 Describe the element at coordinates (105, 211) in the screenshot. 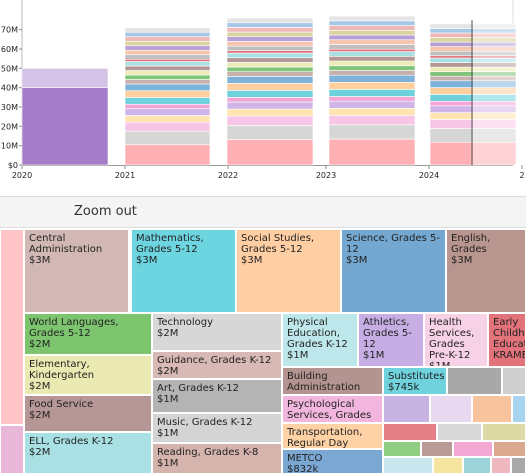

I see `zoom-out-button: Zoom out` at that location.